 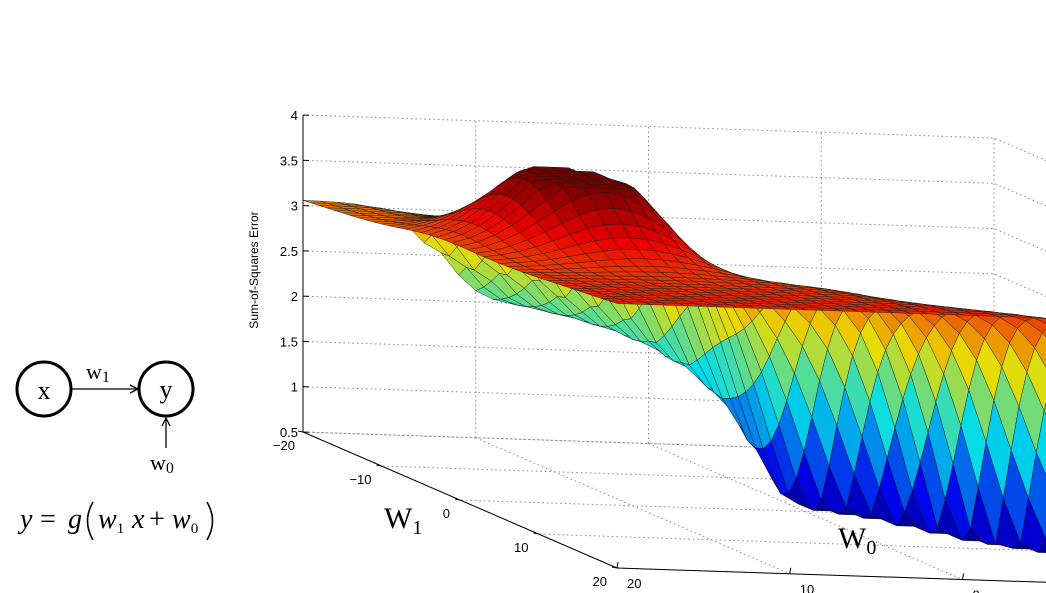 What do you see at coordinates (403, 520) in the screenshot?
I see `w1-axis-title: W1` at bounding box center [403, 520].